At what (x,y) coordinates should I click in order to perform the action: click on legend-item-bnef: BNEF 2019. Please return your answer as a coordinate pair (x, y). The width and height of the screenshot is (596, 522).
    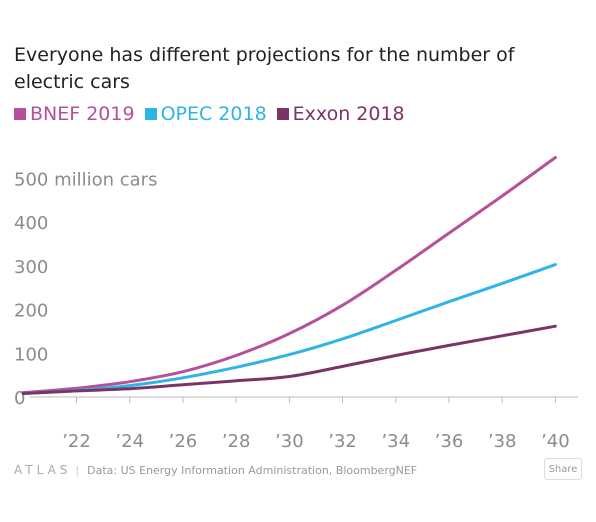
    Looking at the image, I should click on (74, 114).